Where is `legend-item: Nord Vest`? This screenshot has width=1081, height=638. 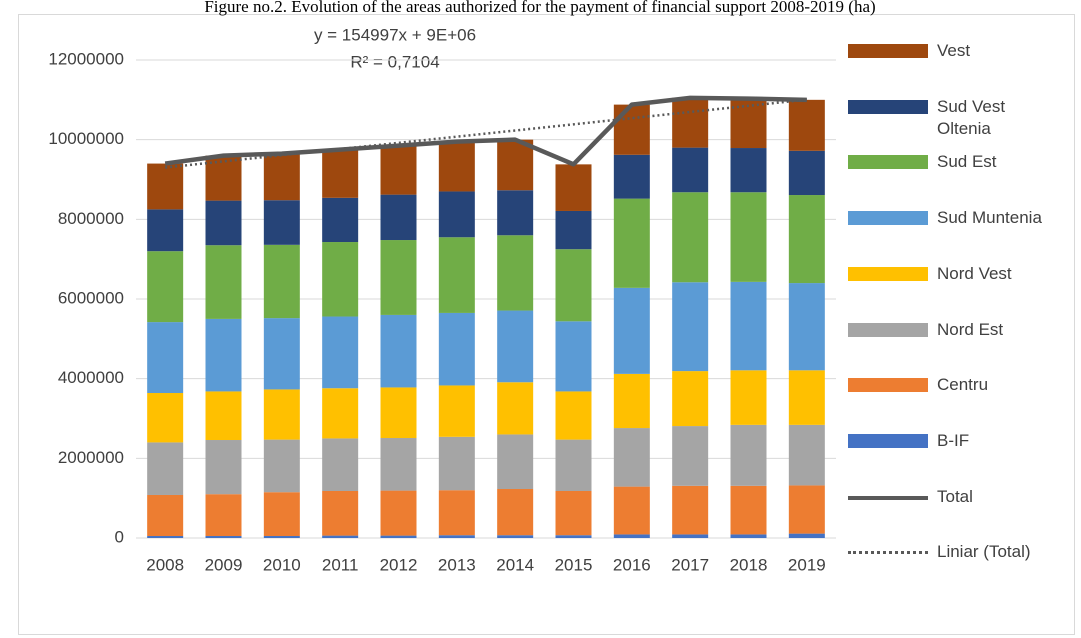
legend-item: Nord Vest is located at coordinates (952, 274).